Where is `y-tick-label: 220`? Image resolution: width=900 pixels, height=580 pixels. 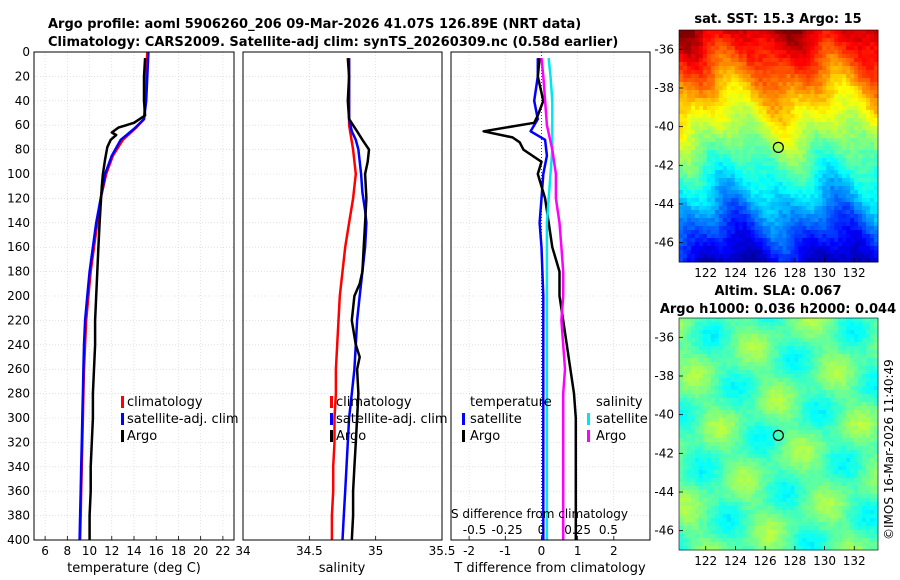
y-tick-label: 220 is located at coordinates (18, 320).